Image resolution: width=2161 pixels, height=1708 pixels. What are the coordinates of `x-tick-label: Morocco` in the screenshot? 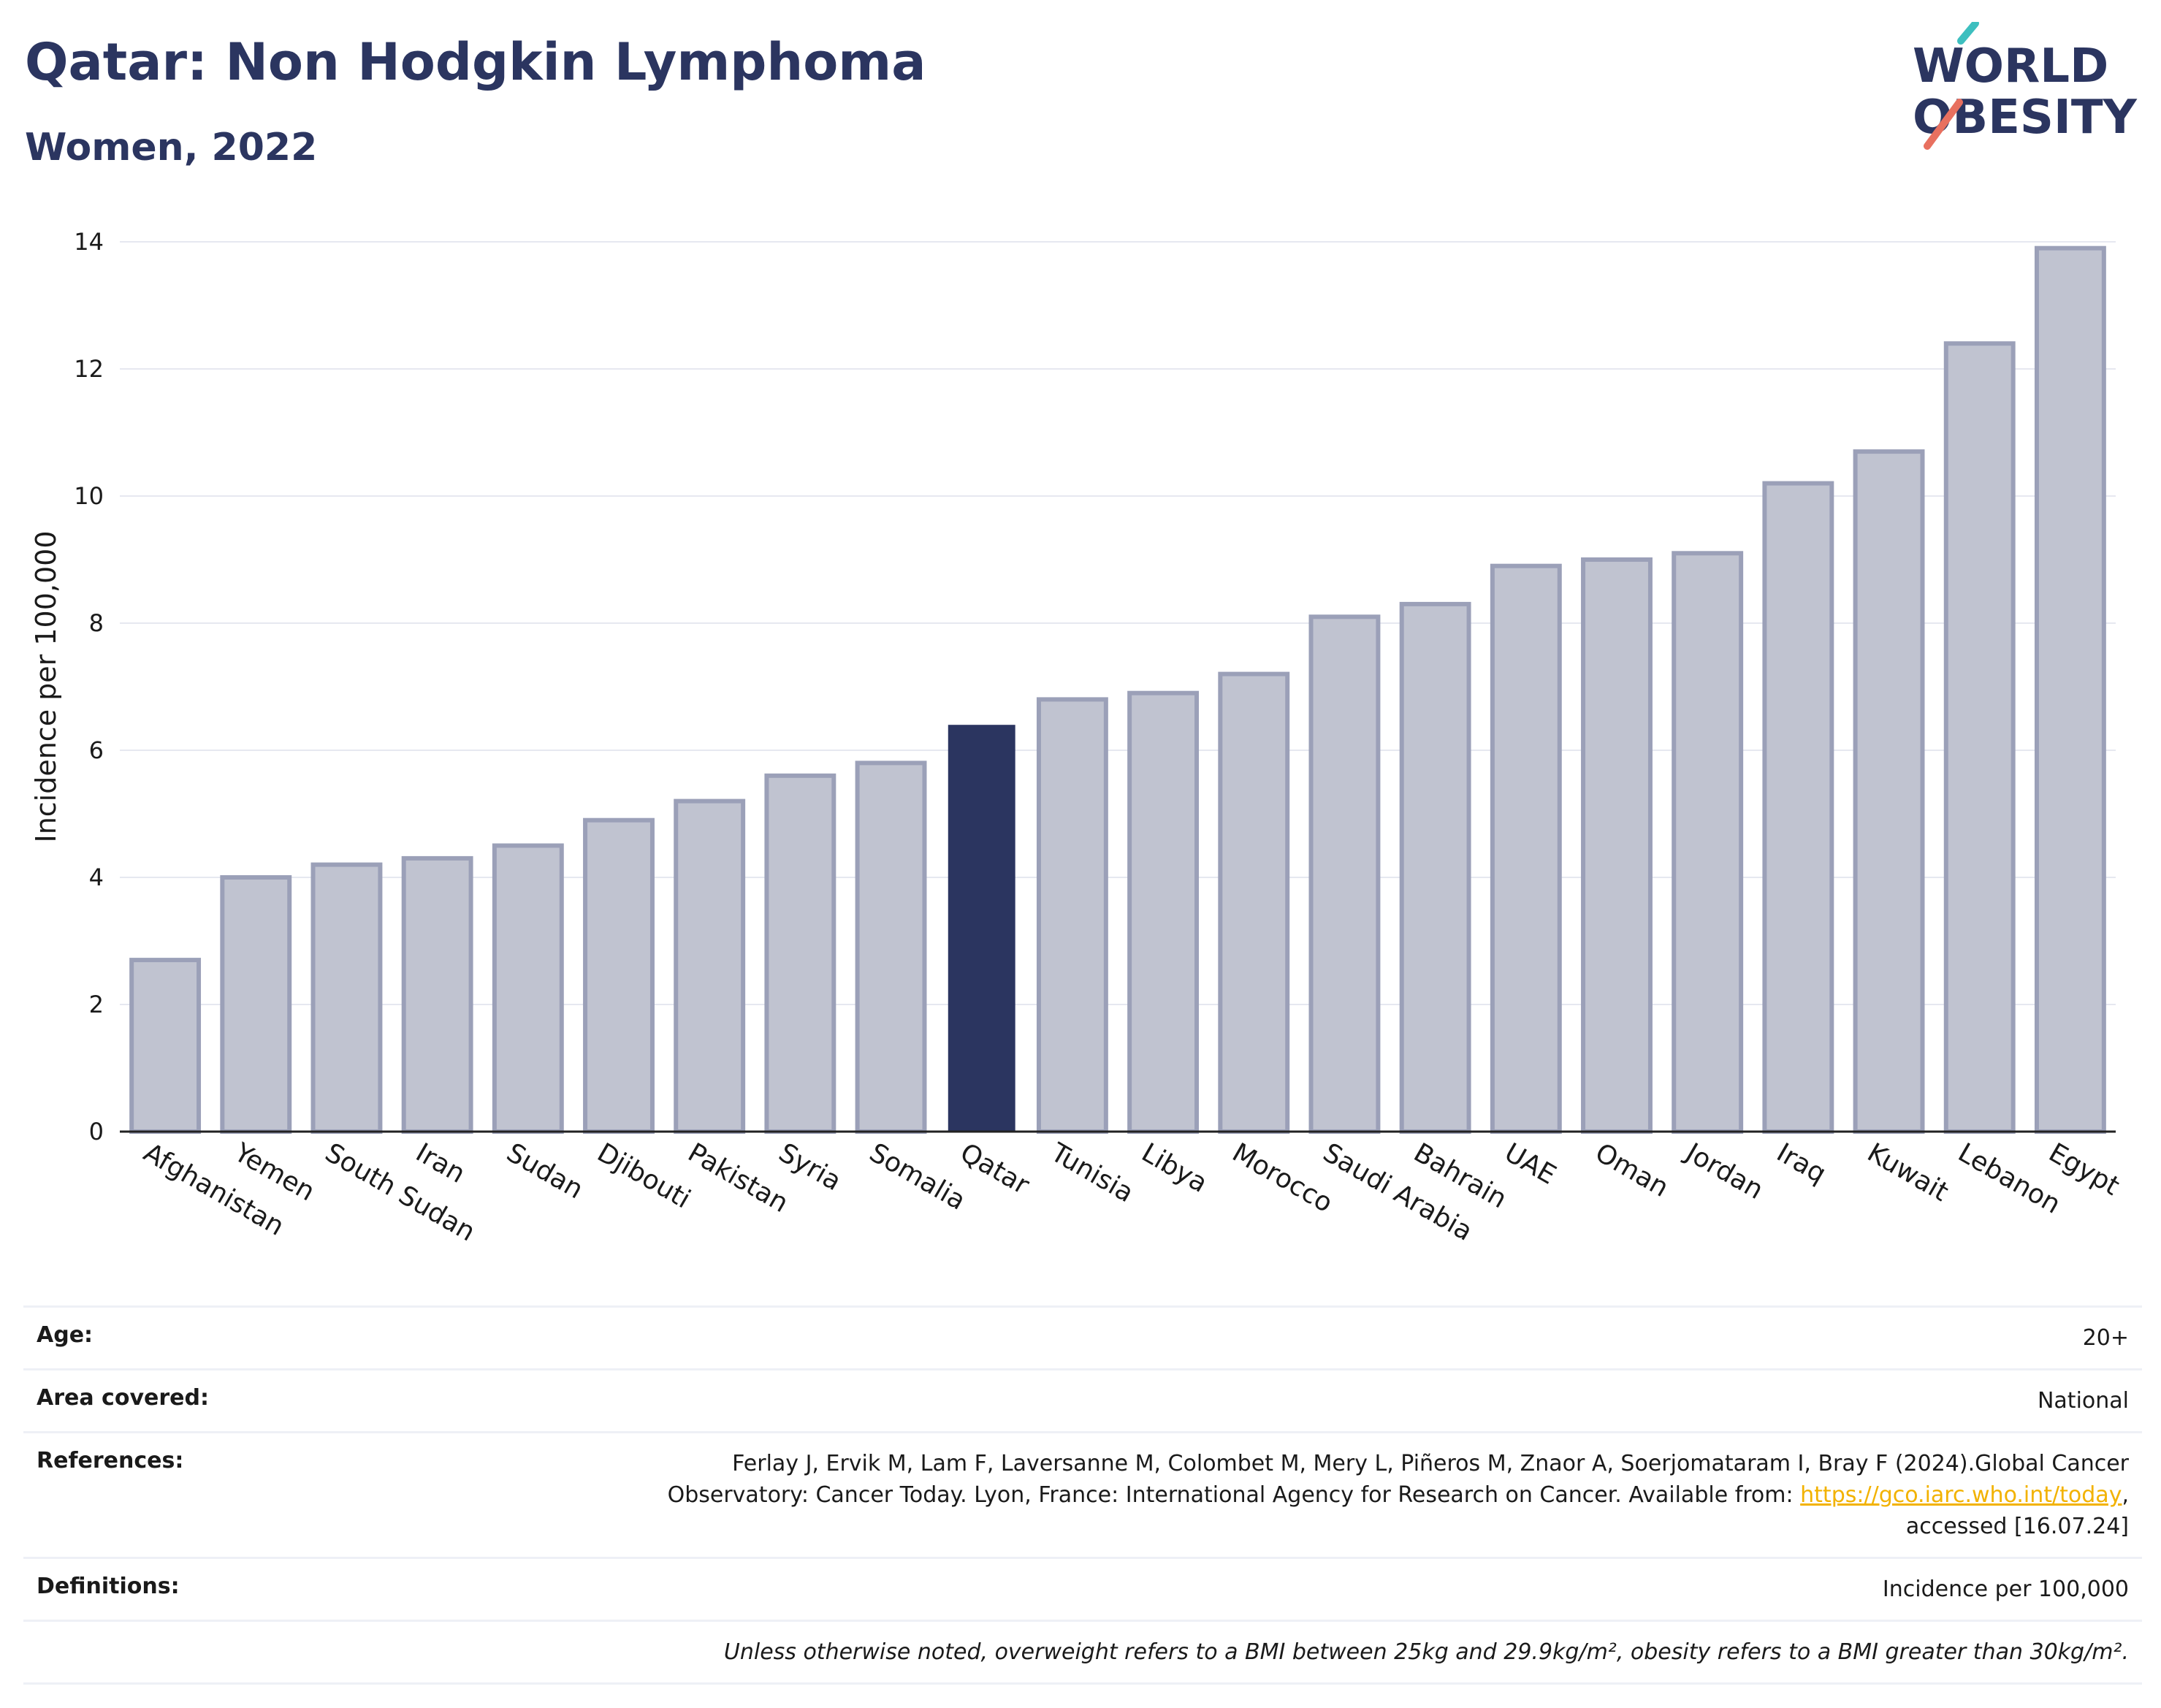 It's located at (1282, 1178).